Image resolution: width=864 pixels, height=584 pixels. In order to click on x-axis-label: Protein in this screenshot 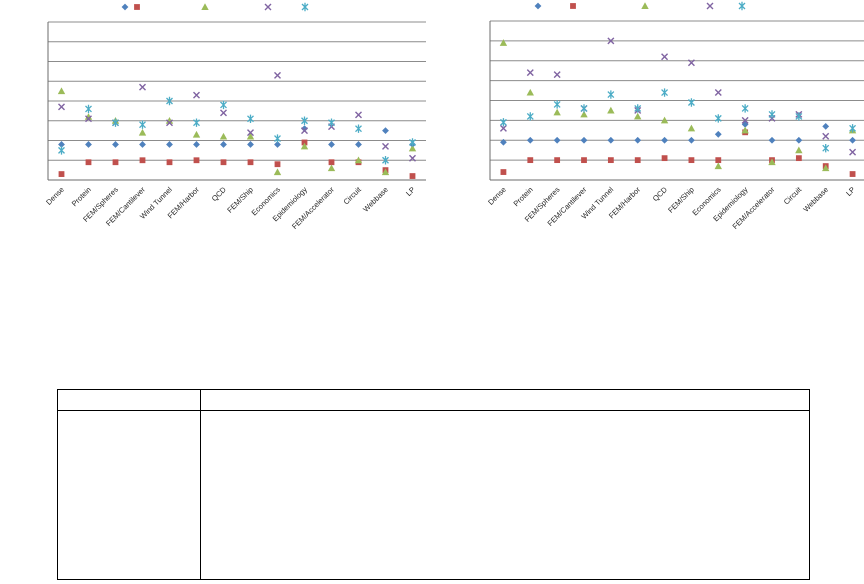, I will do `click(523, 196)`.